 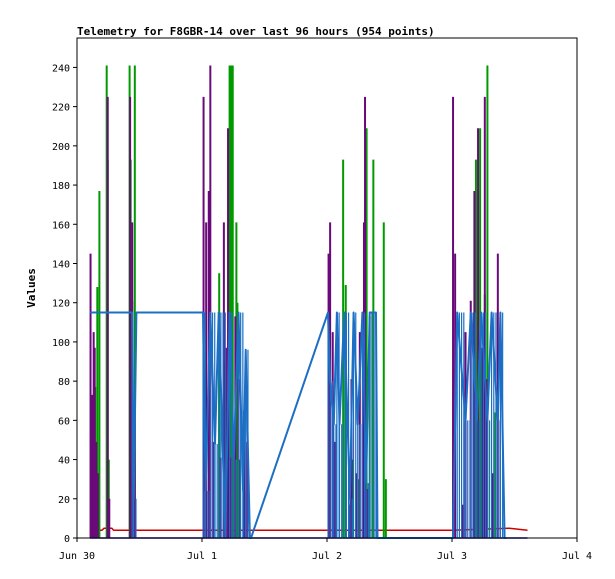 I want to click on x-tick-label-0: Jun 30, so click(x=77, y=556).